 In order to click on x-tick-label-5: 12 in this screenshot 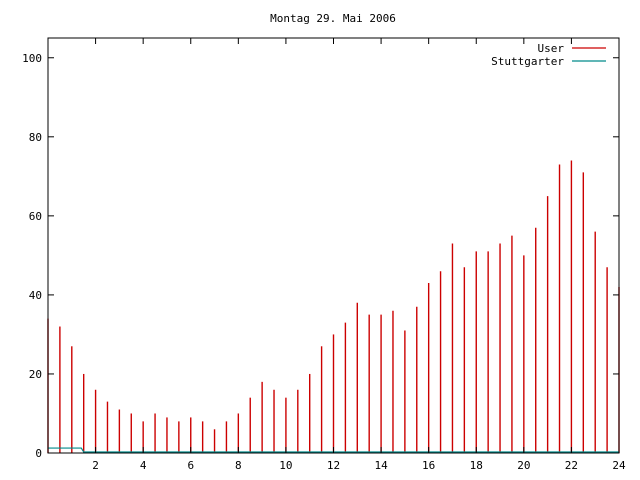, I will do `click(333, 465)`.